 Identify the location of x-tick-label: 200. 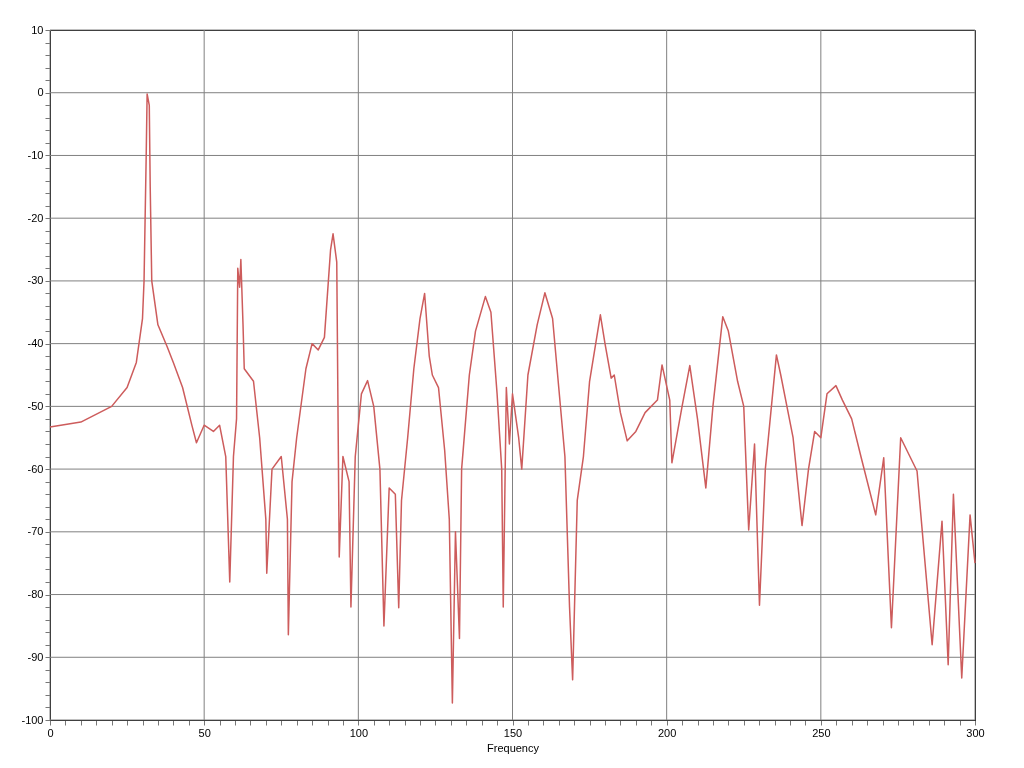
(667, 732).